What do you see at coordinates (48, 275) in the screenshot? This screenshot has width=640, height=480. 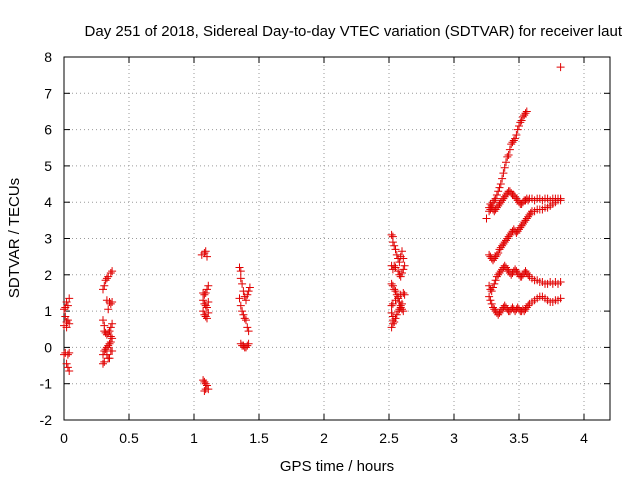 I see `y-tick-label: 2` at bounding box center [48, 275].